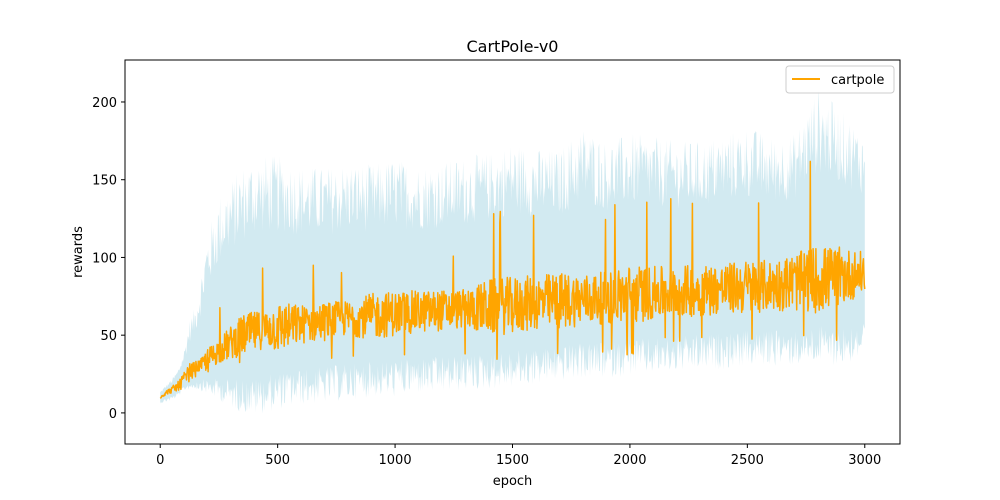 This screenshot has height=500, width=1000. What do you see at coordinates (629, 460) in the screenshot?
I see `x-tick-label: 2000` at bounding box center [629, 460].